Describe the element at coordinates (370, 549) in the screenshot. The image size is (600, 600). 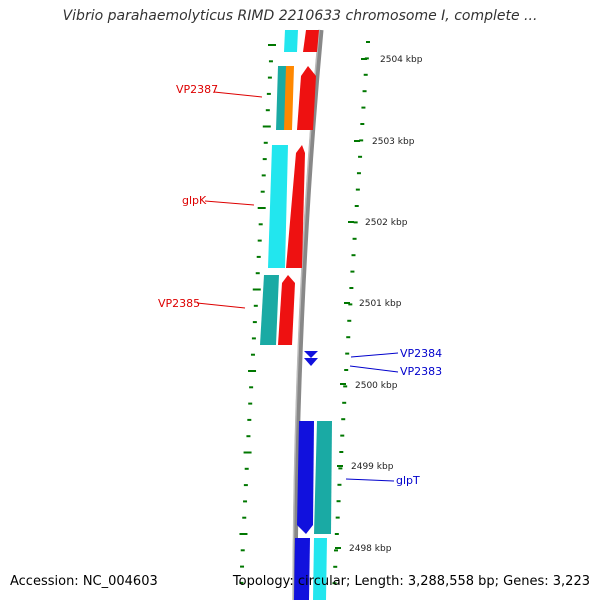
I see `kbp-tick-label: 2498 kbp` at that location.